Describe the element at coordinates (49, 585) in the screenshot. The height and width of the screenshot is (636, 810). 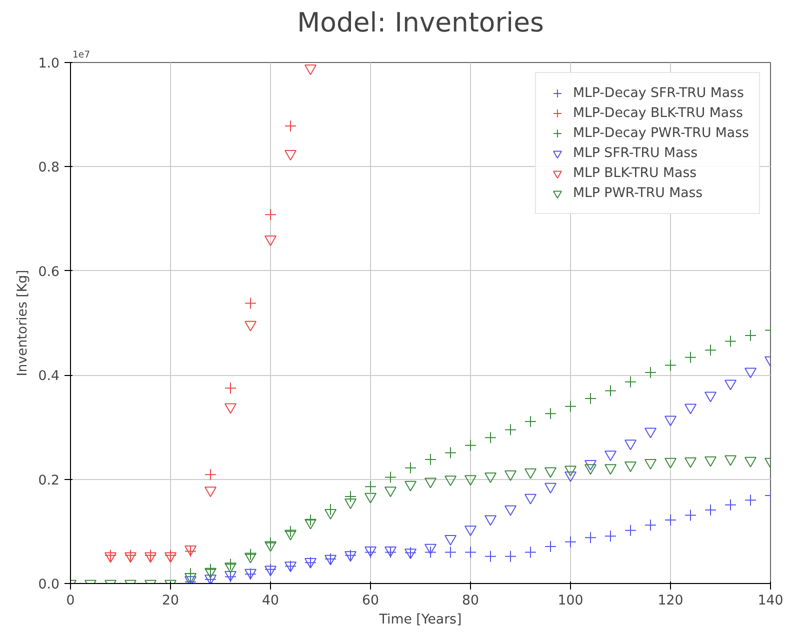
I see `y-tick-label: 0.0` at that location.